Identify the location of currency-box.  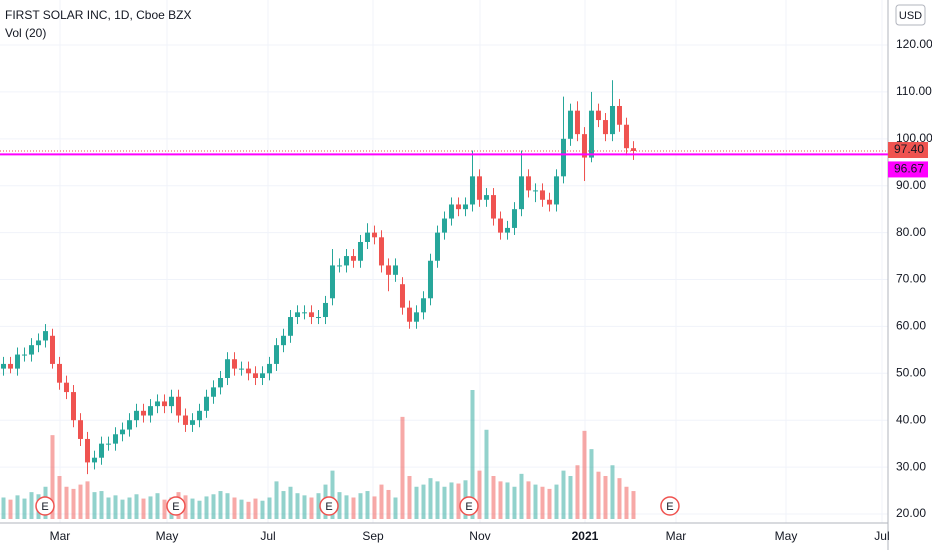
(910, 15).